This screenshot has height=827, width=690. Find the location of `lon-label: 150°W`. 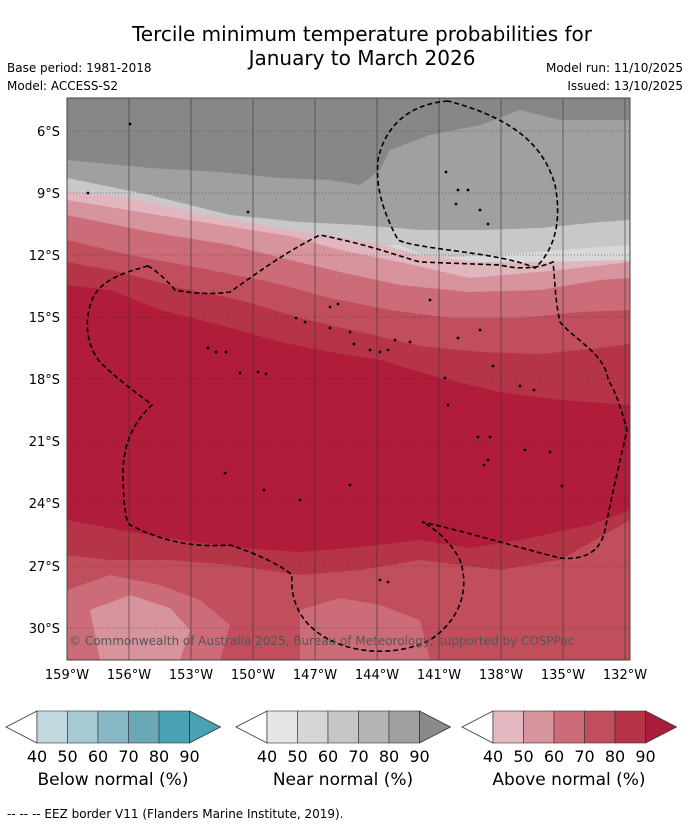

lon-label: 150°W is located at coordinates (253, 675).